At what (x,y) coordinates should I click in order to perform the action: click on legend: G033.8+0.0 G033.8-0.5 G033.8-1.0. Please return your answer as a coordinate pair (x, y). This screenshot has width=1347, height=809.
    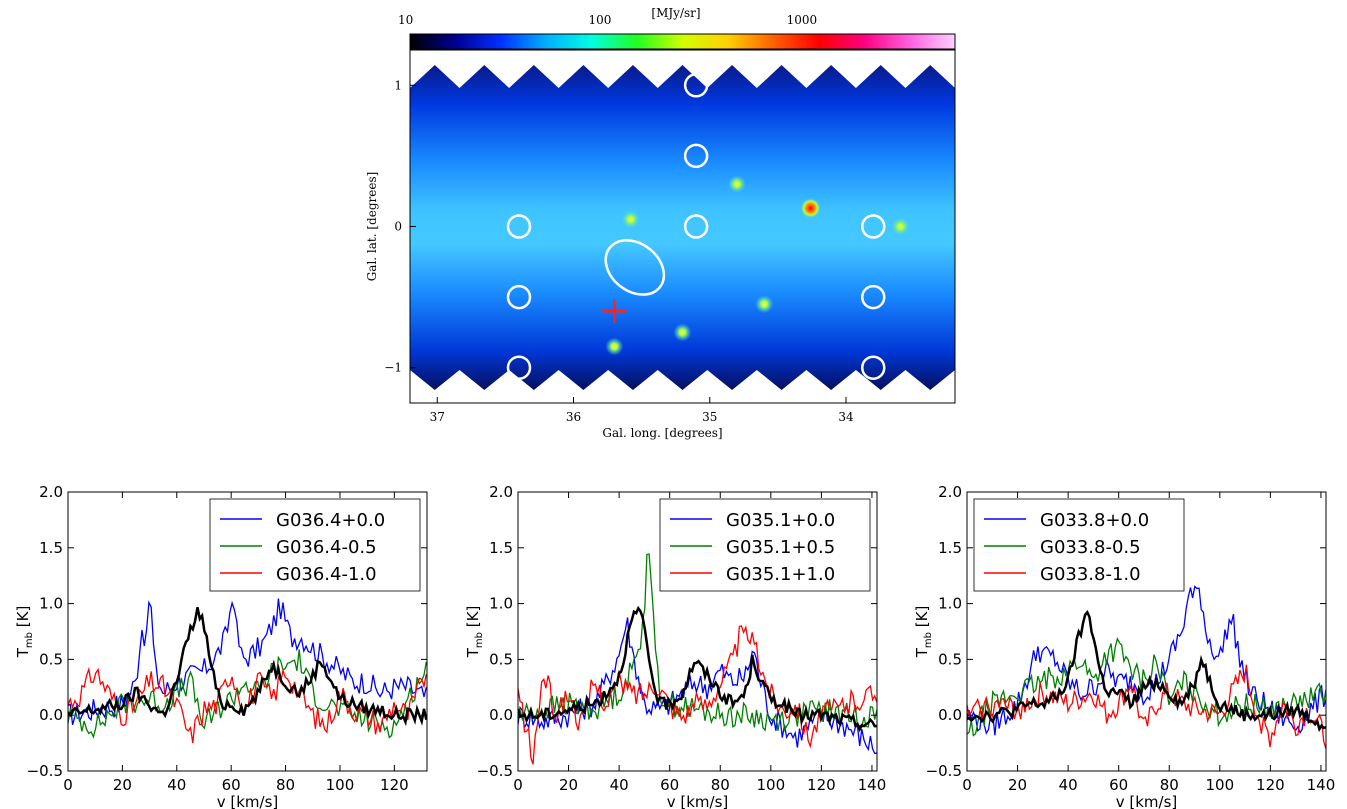
    Looking at the image, I should click on (1079, 545).